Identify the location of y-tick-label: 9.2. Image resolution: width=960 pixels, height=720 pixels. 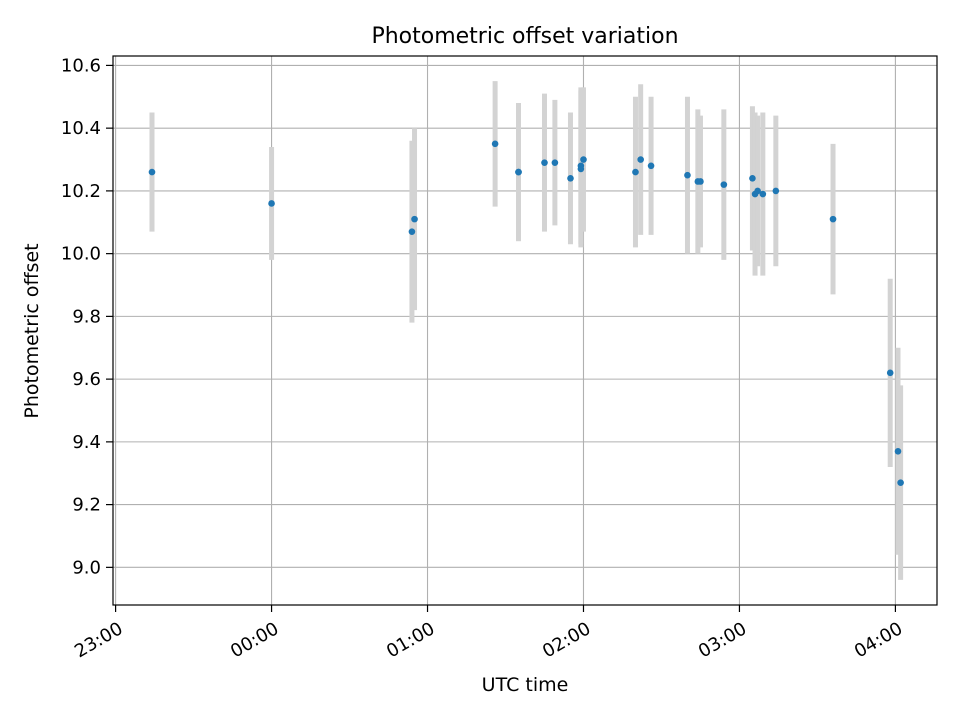
(86, 505).